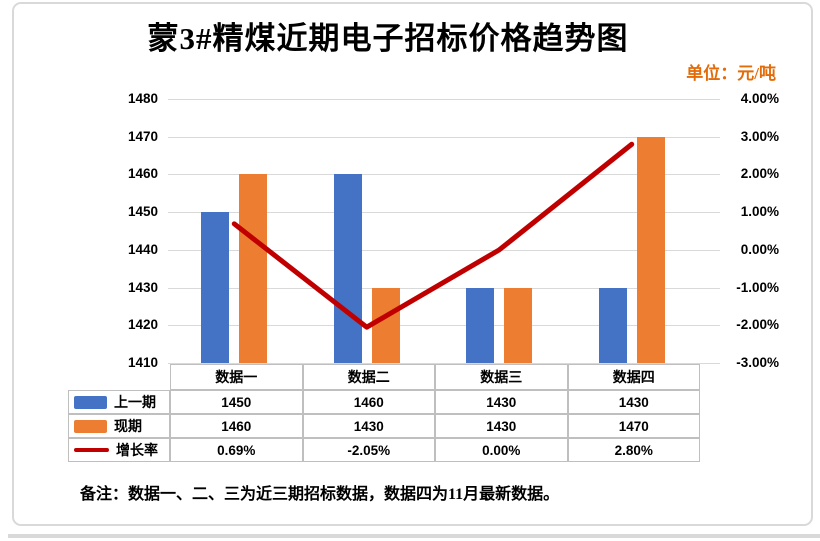  Describe the element at coordinates (759, 98) in the screenshot. I see `y-axis-tick-label: 4.00%` at that location.